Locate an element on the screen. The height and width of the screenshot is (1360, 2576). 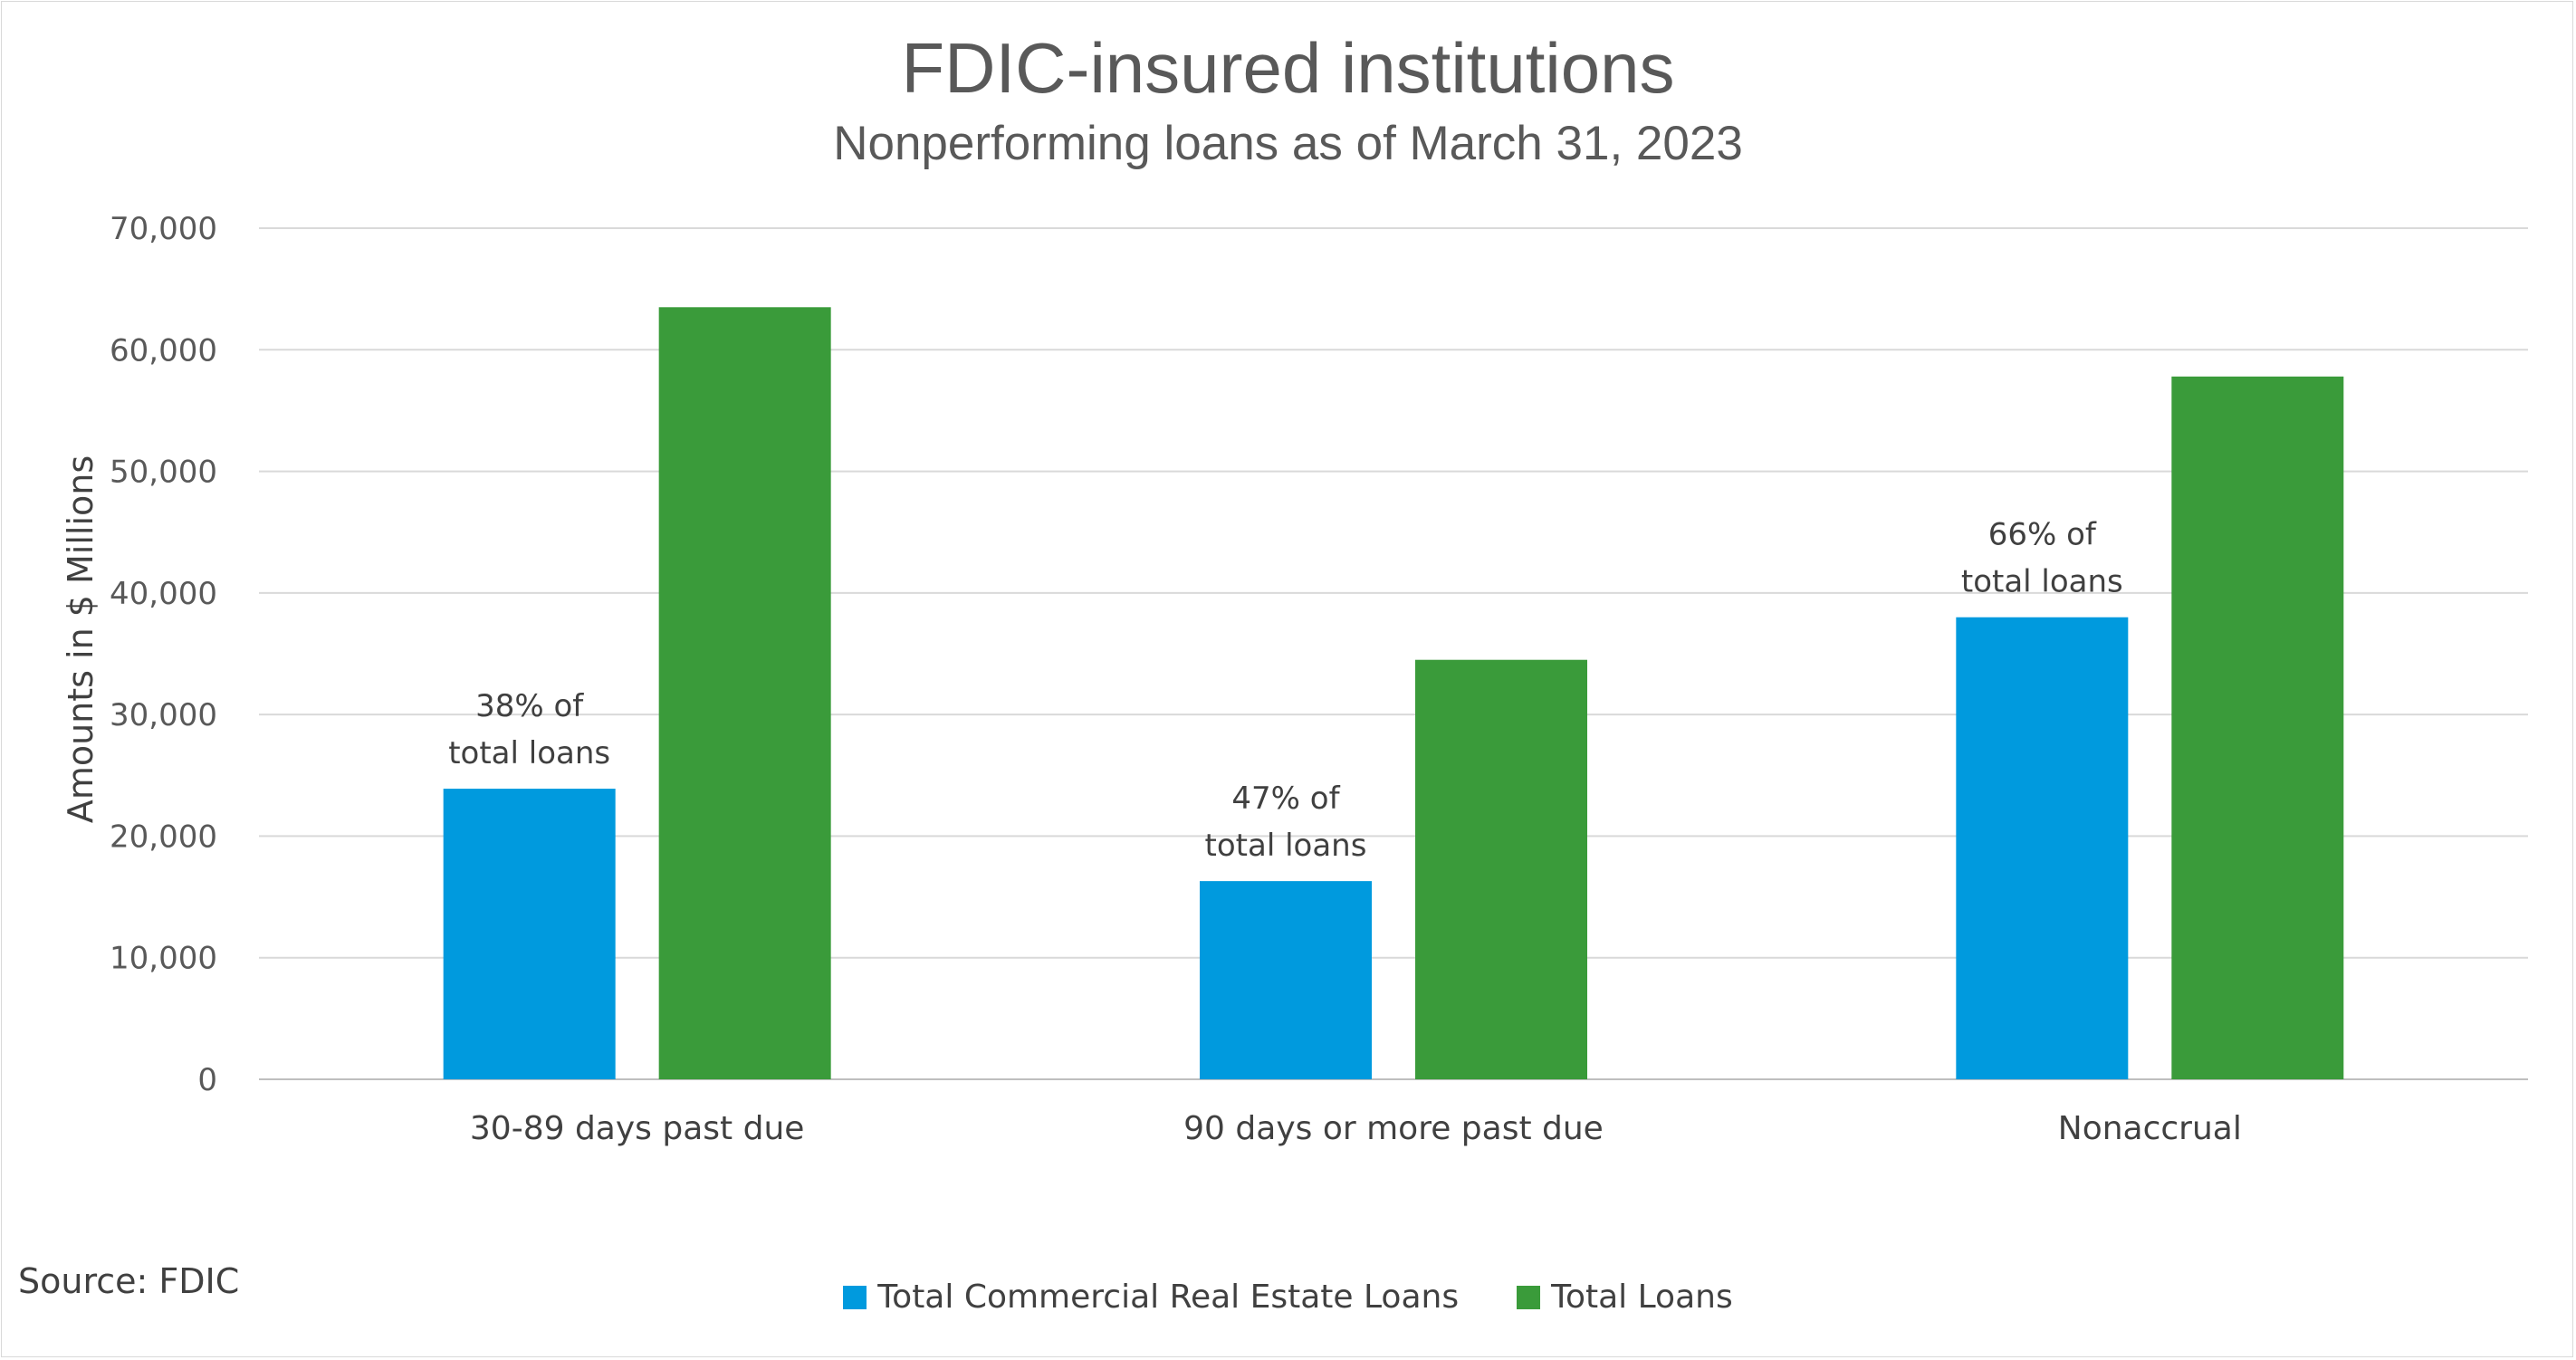
legend-item: Total Commercial Real Estate Loans is located at coordinates (1151, 1297).